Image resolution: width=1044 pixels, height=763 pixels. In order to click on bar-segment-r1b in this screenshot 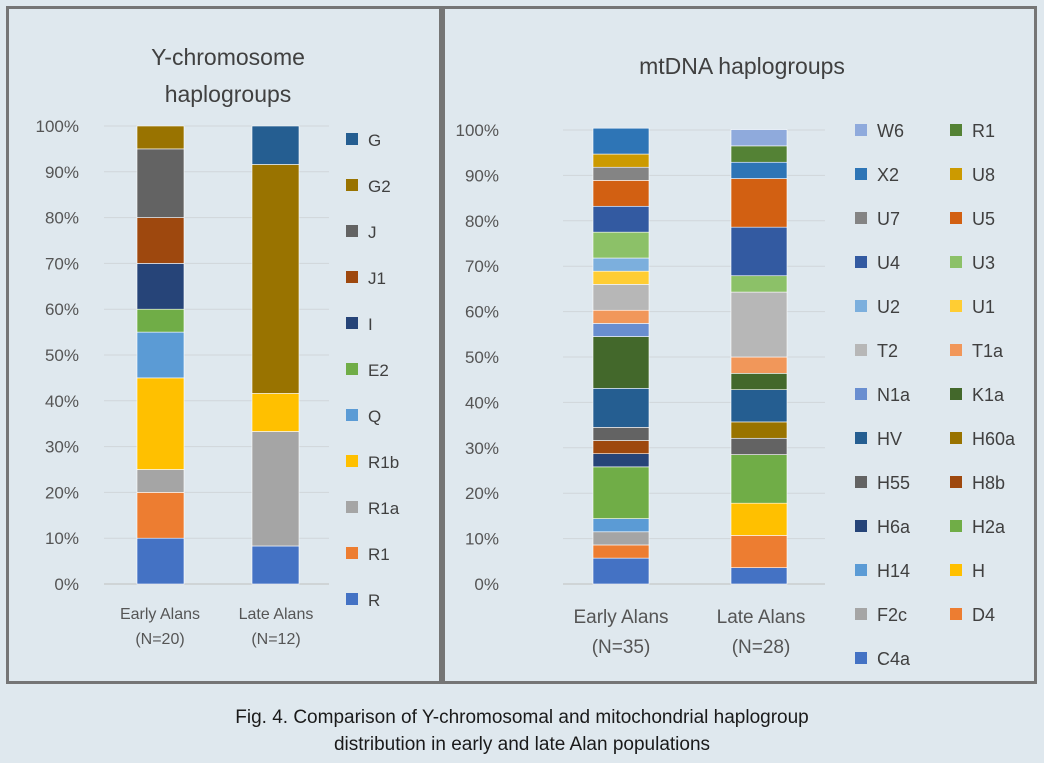, I will do `click(275, 412)`.